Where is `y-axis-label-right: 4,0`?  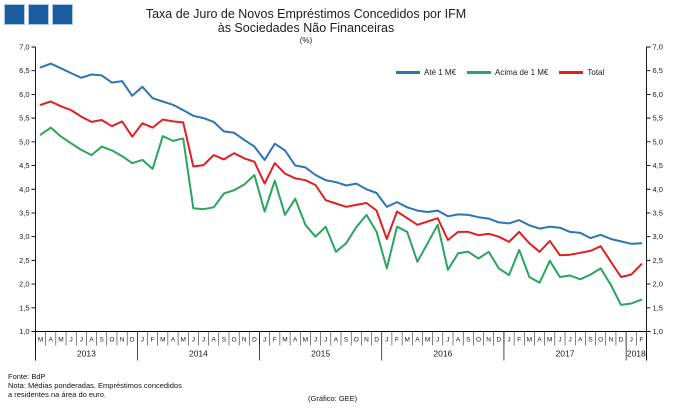 y-axis-label-right: 4,0 is located at coordinates (658, 189).